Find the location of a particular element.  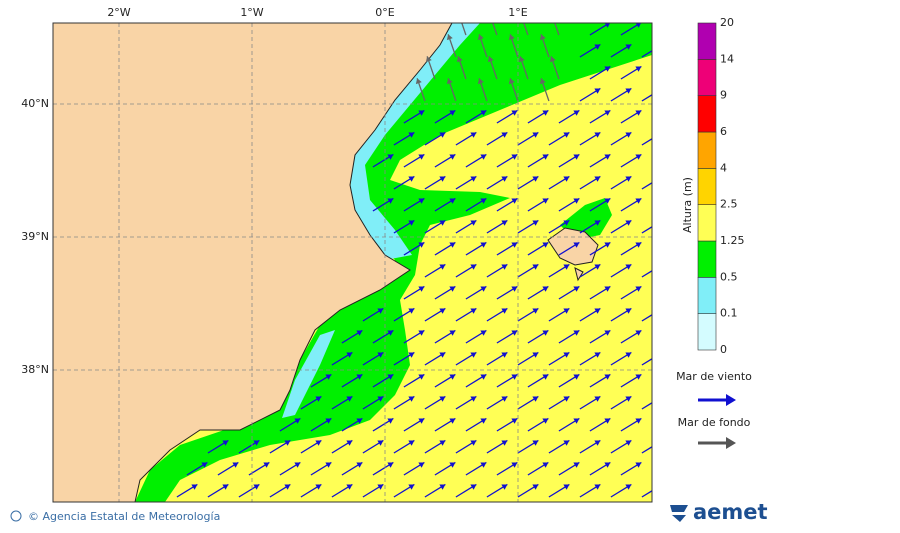

legend-label: Mar de viento is located at coordinates (714, 376).